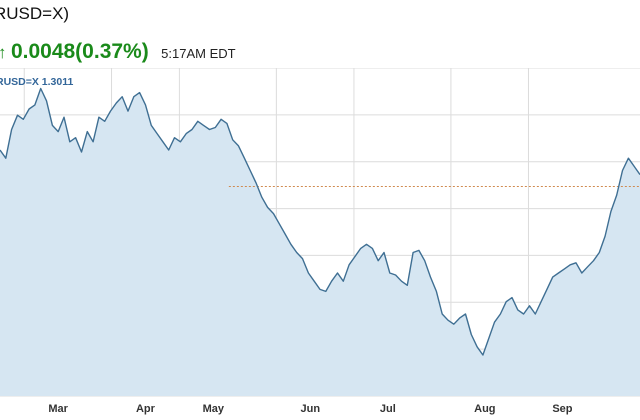  Describe the element at coordinates (388, 409) in the screenshot. I see `x-tick-label: Jul` at that location.